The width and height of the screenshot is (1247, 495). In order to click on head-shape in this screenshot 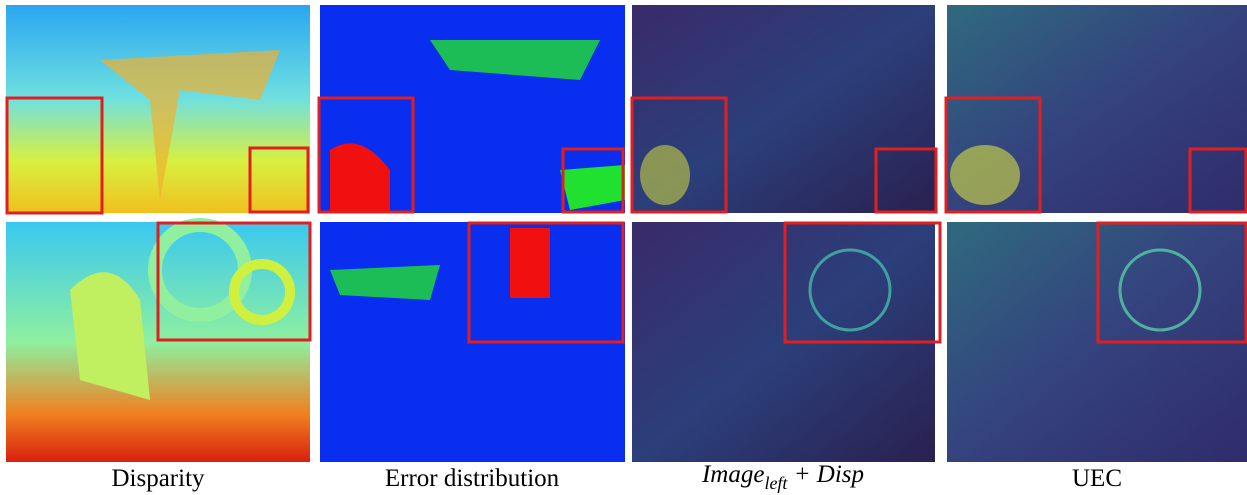, I will do `click(110, 336)`.